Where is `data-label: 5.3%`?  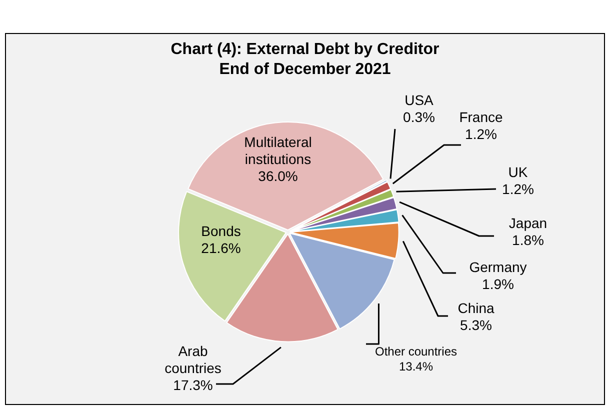 data-label: 5.3% is located at coordinates (476, 324).